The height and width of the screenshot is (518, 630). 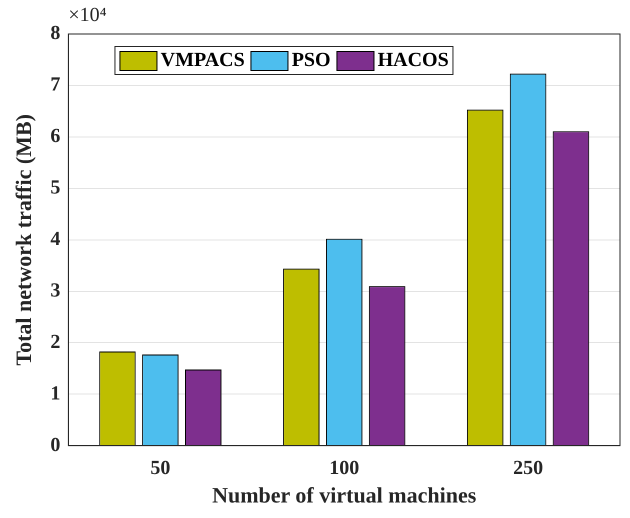 What do you see at coordinates (55, 290) in the screenshot?
I see `y-tick-label: 3` at bounding box center [55, 290].